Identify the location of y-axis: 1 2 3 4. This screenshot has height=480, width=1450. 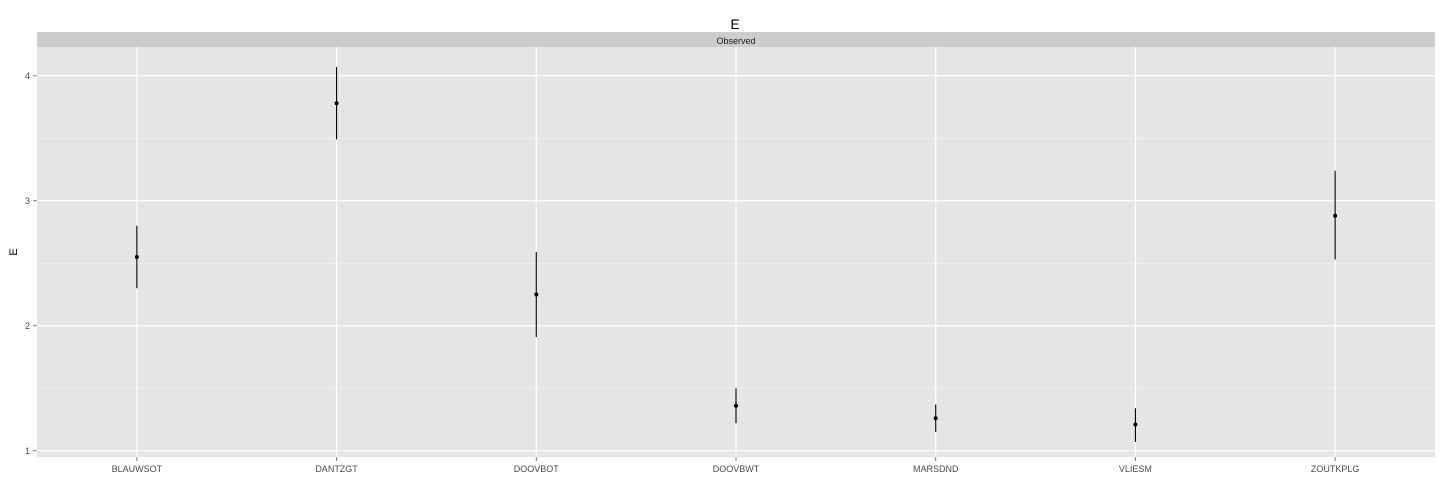
(31, 263).